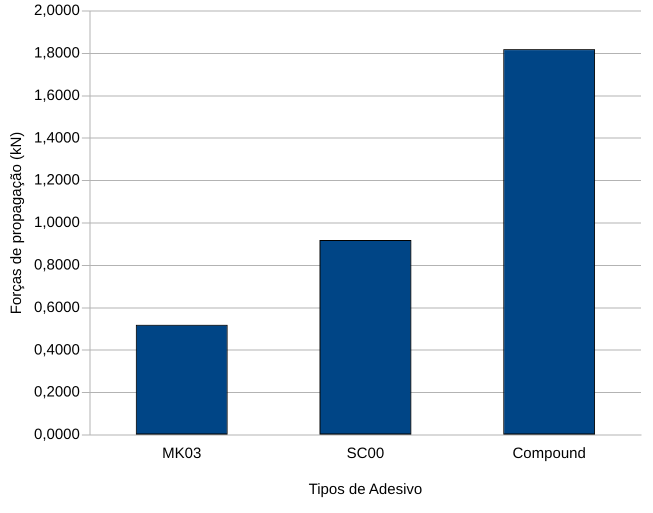  What do you see at coordinates (57, 223) in the screenshot?
I see `y-tick-label: 1,0000` at bounding box center [57, 223].